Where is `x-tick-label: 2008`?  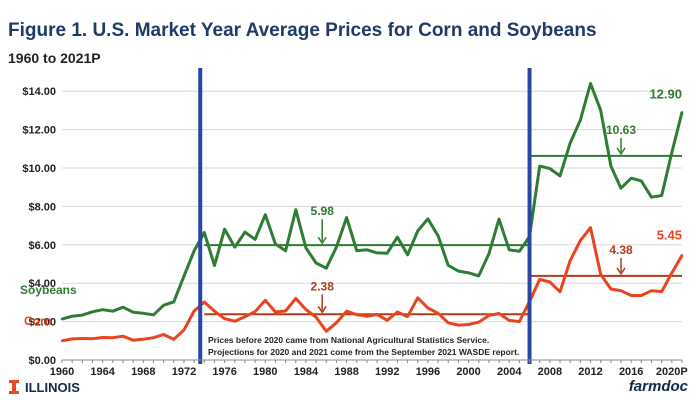
x-tick-label: 2008 is located at coordinates (550, 372).